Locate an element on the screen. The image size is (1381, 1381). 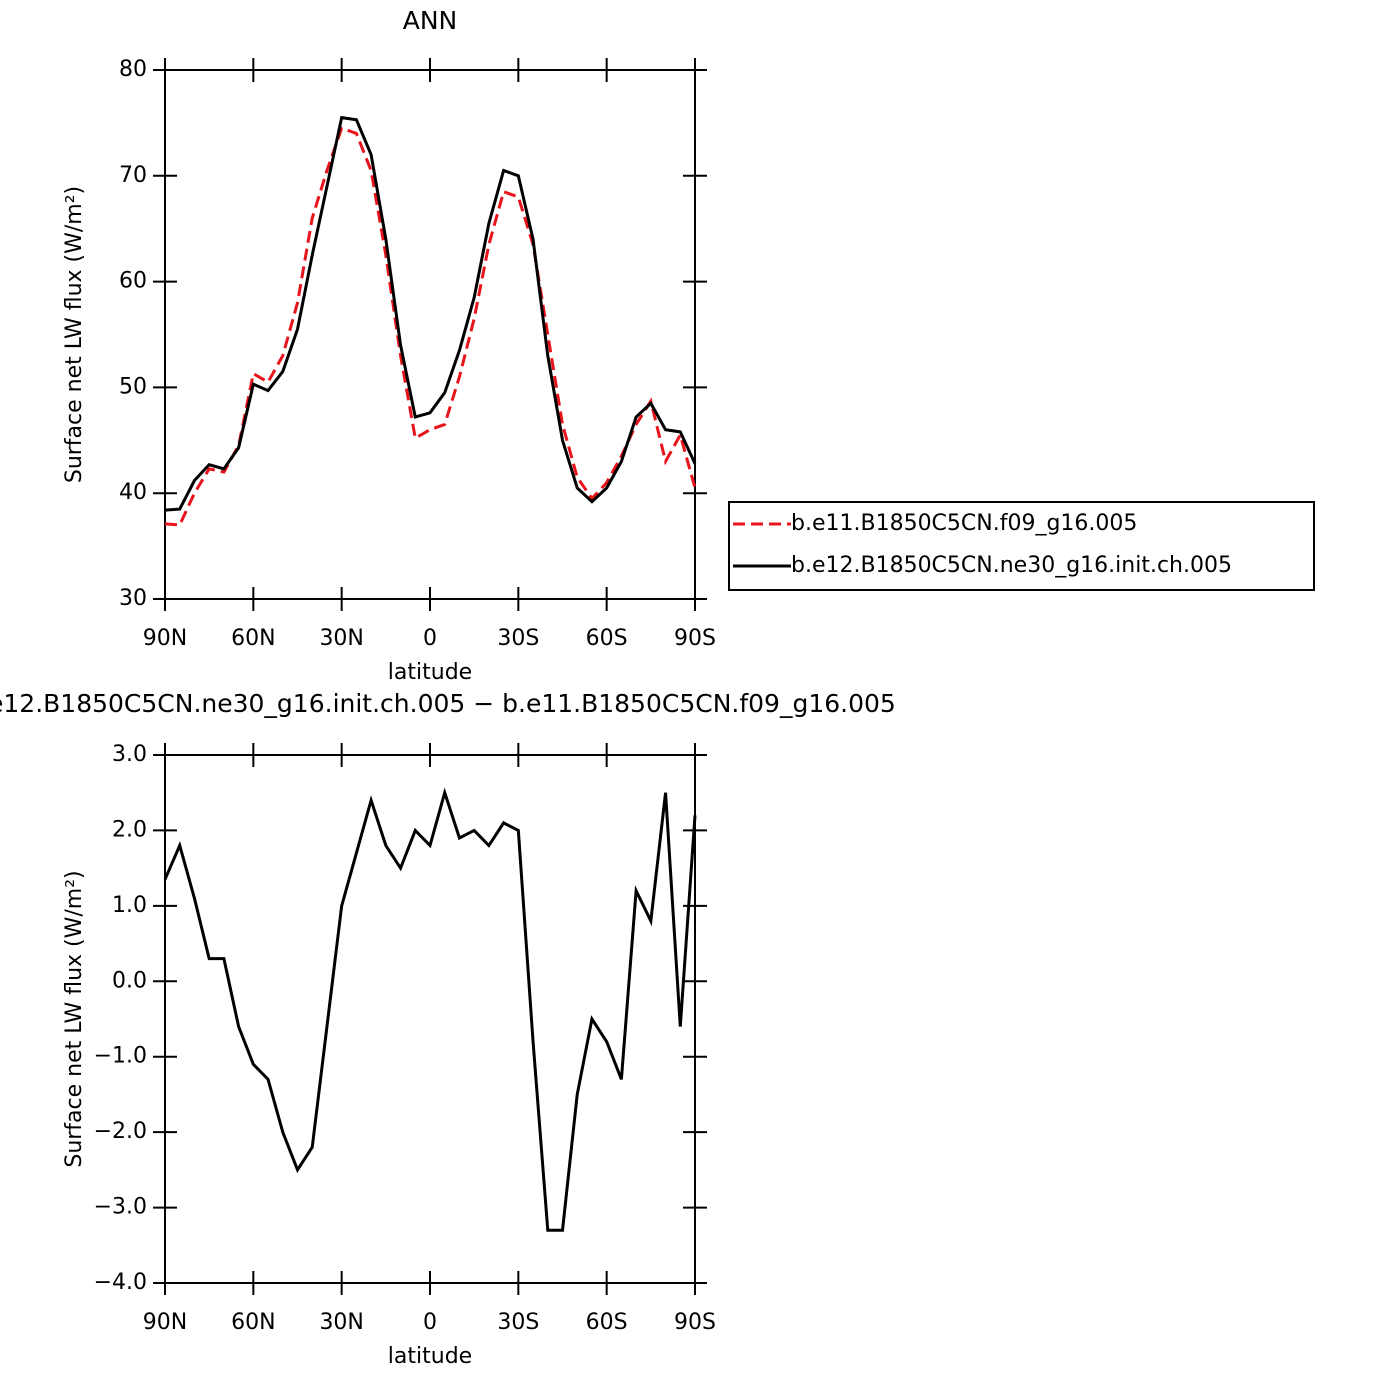
y-tick-label: 40 is located at coordinates (133, 492).